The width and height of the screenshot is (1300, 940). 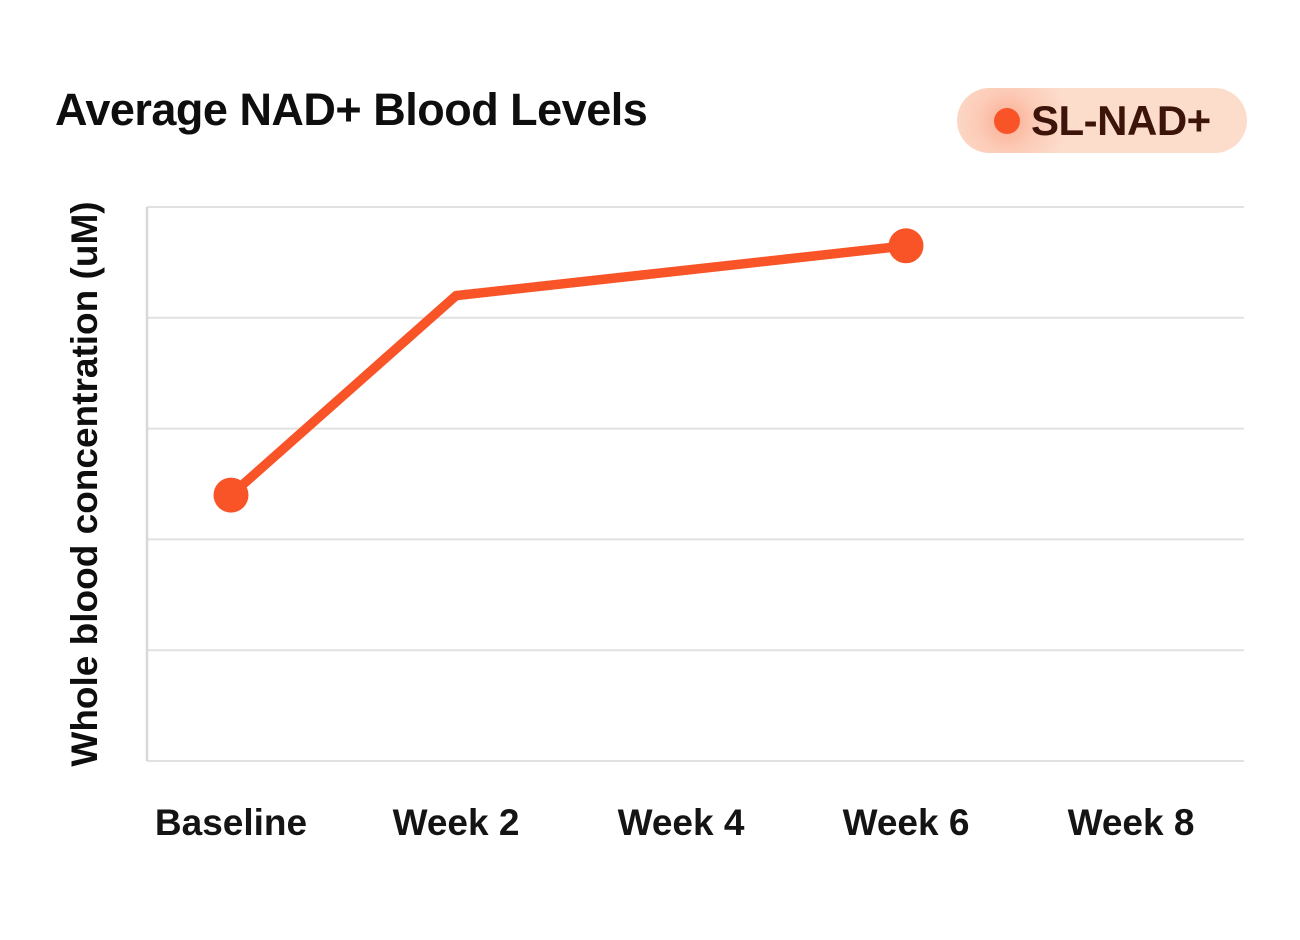 I want to click on chart-title: Average NAD+ Blood Levels, so click(x=351, y=109).